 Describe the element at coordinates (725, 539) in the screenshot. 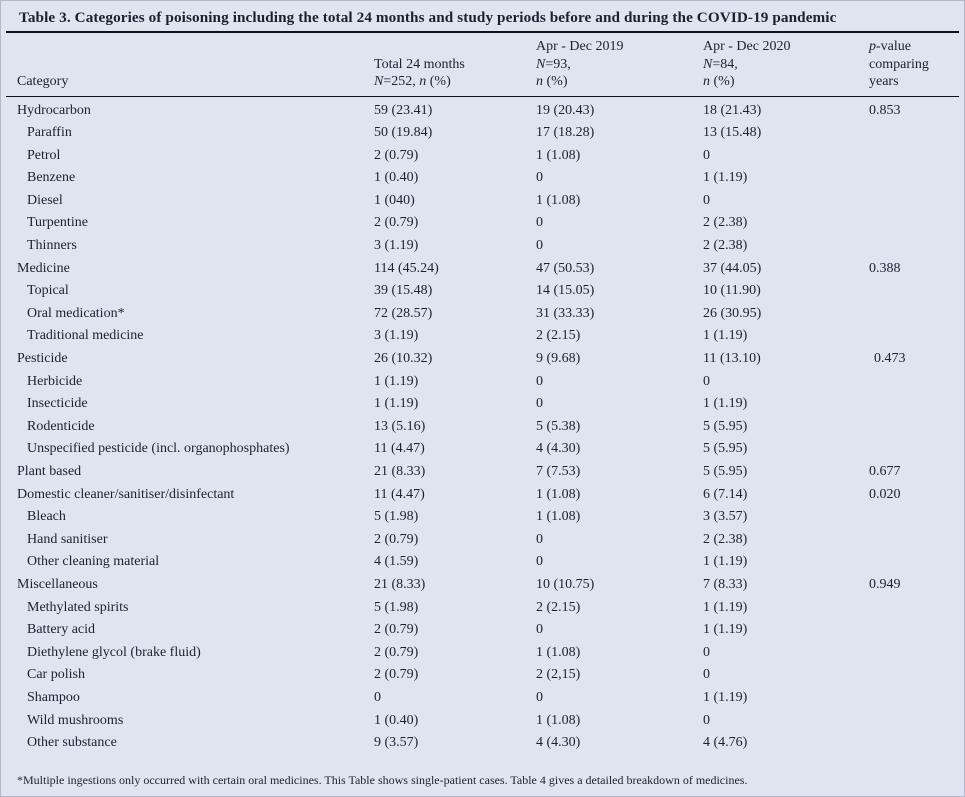

I see `period-2020-cell: 2 (2.38)` at that location.